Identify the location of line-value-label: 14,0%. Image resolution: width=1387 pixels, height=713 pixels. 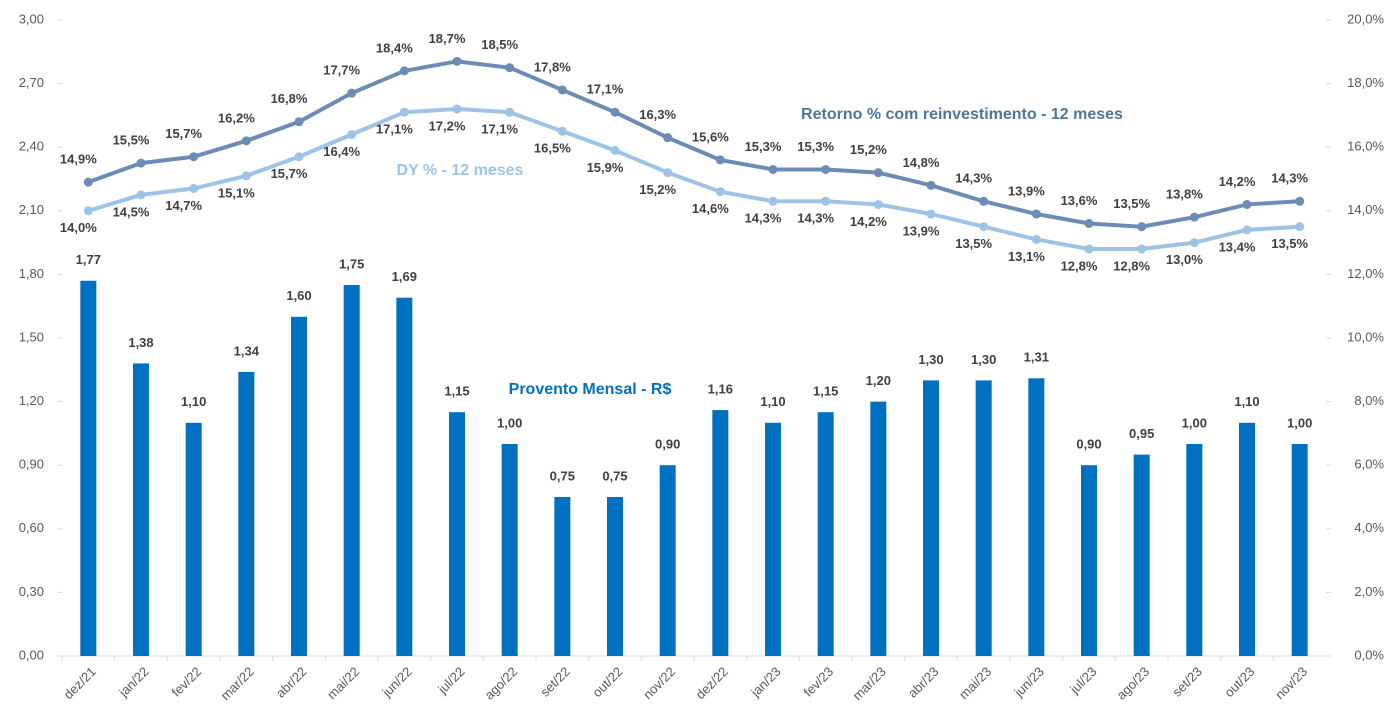
(78, 227).